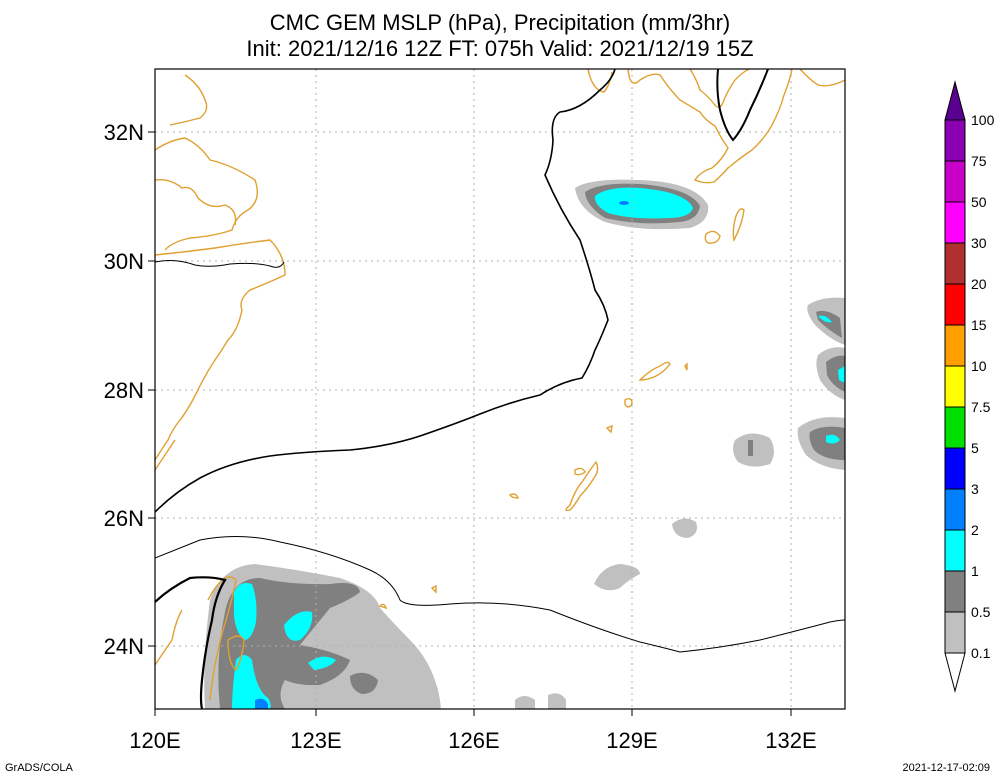 The height and width of the screenshot is (779, 1000). Describe the element at coordinates (124, 390) in the screenshot. I see `y-tick-label: 28N` at that location.